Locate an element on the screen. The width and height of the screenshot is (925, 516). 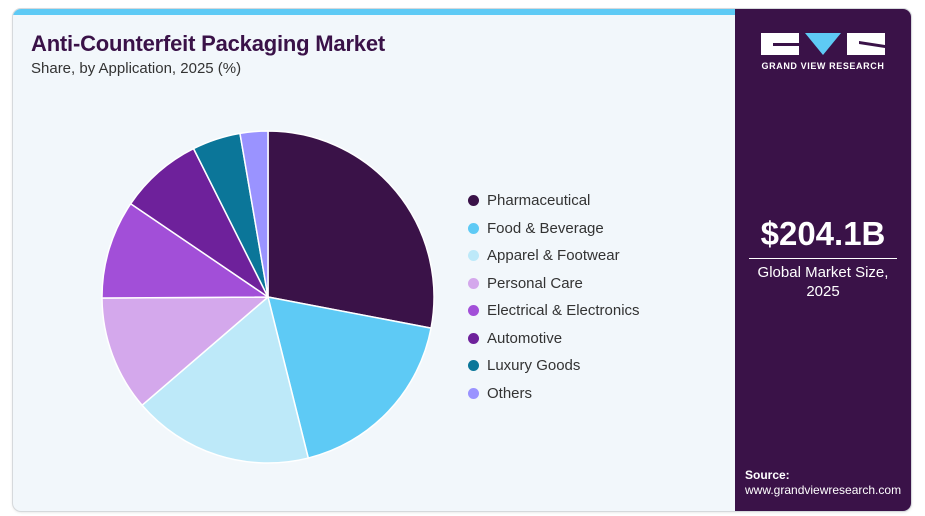
market-size-value: $204.1B is located at coordinates (823, 233).